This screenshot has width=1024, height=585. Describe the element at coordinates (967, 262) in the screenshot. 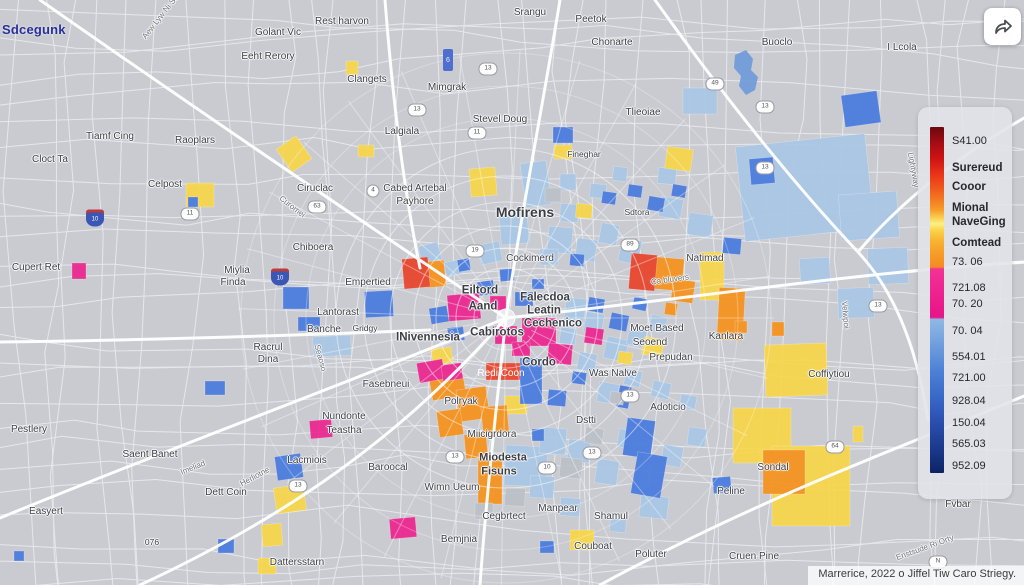

I see `legend-label: 73. 06` at that location.